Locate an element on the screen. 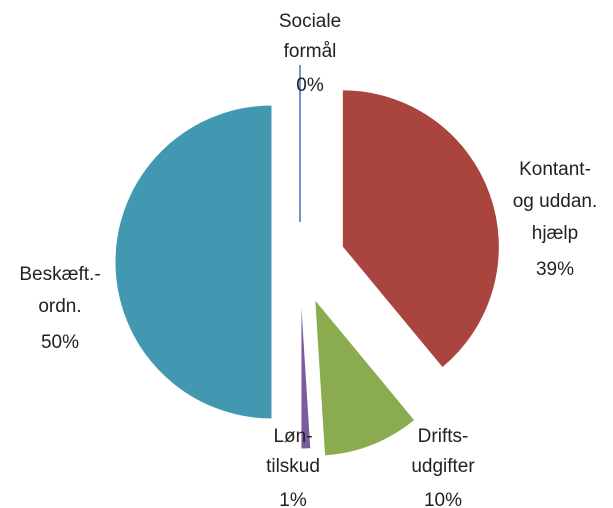 The height and width of the screenshot is (508, 613). slice-label: hjælp is located at coordinates (555, 233).